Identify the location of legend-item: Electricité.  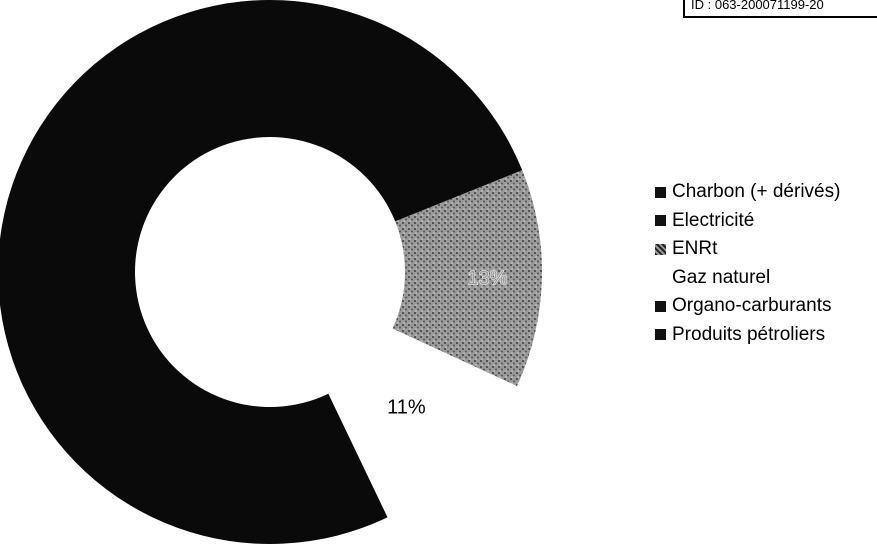
(747, 221).